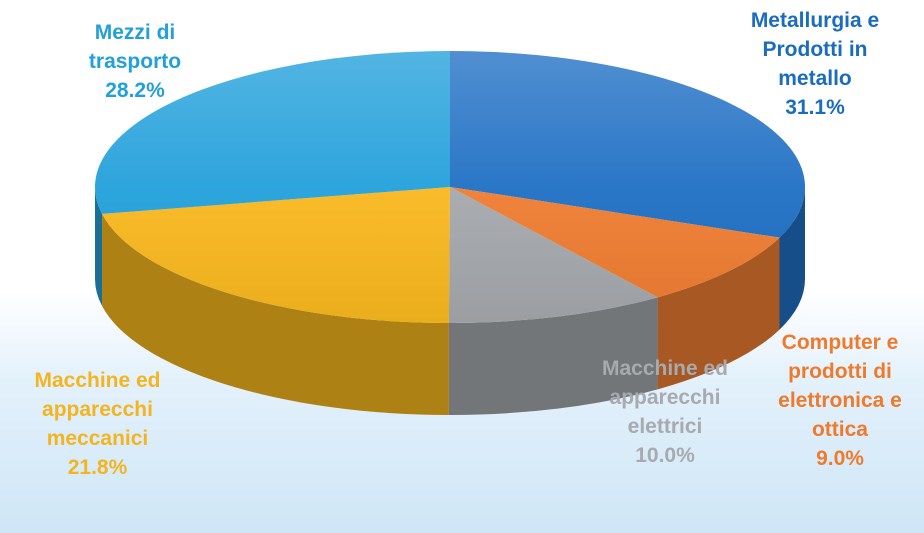 This screenshot has width=924, height=533. Describe the element at coordinates (840, 458) in the screenshot. I see `slice-value-label: 9.0%` at that location.